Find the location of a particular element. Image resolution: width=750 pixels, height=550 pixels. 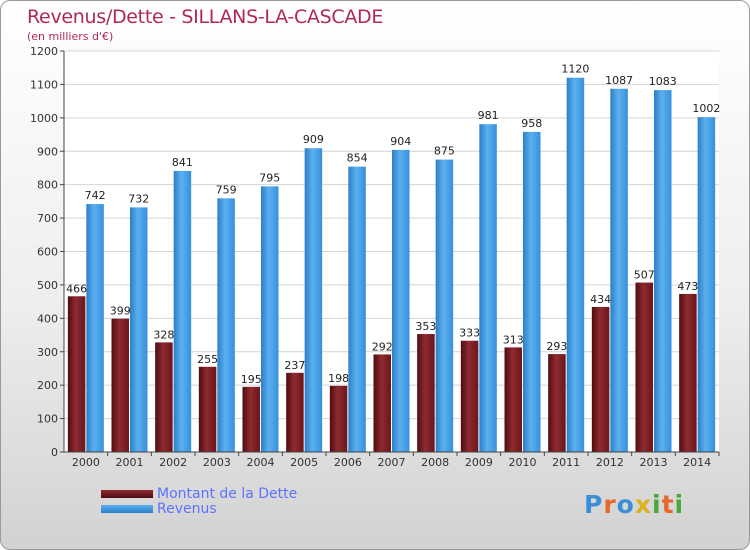

x-tick-label: 2002 is located at coordinates (173, 462).